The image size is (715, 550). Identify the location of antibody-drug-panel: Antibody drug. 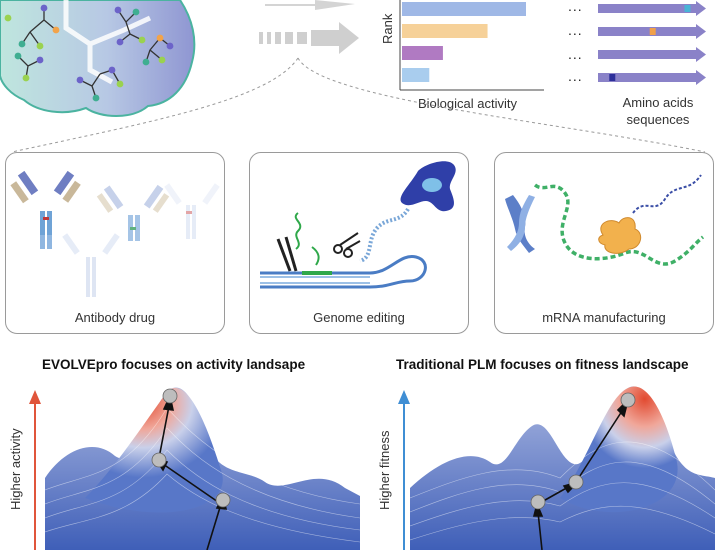
(115, 243).